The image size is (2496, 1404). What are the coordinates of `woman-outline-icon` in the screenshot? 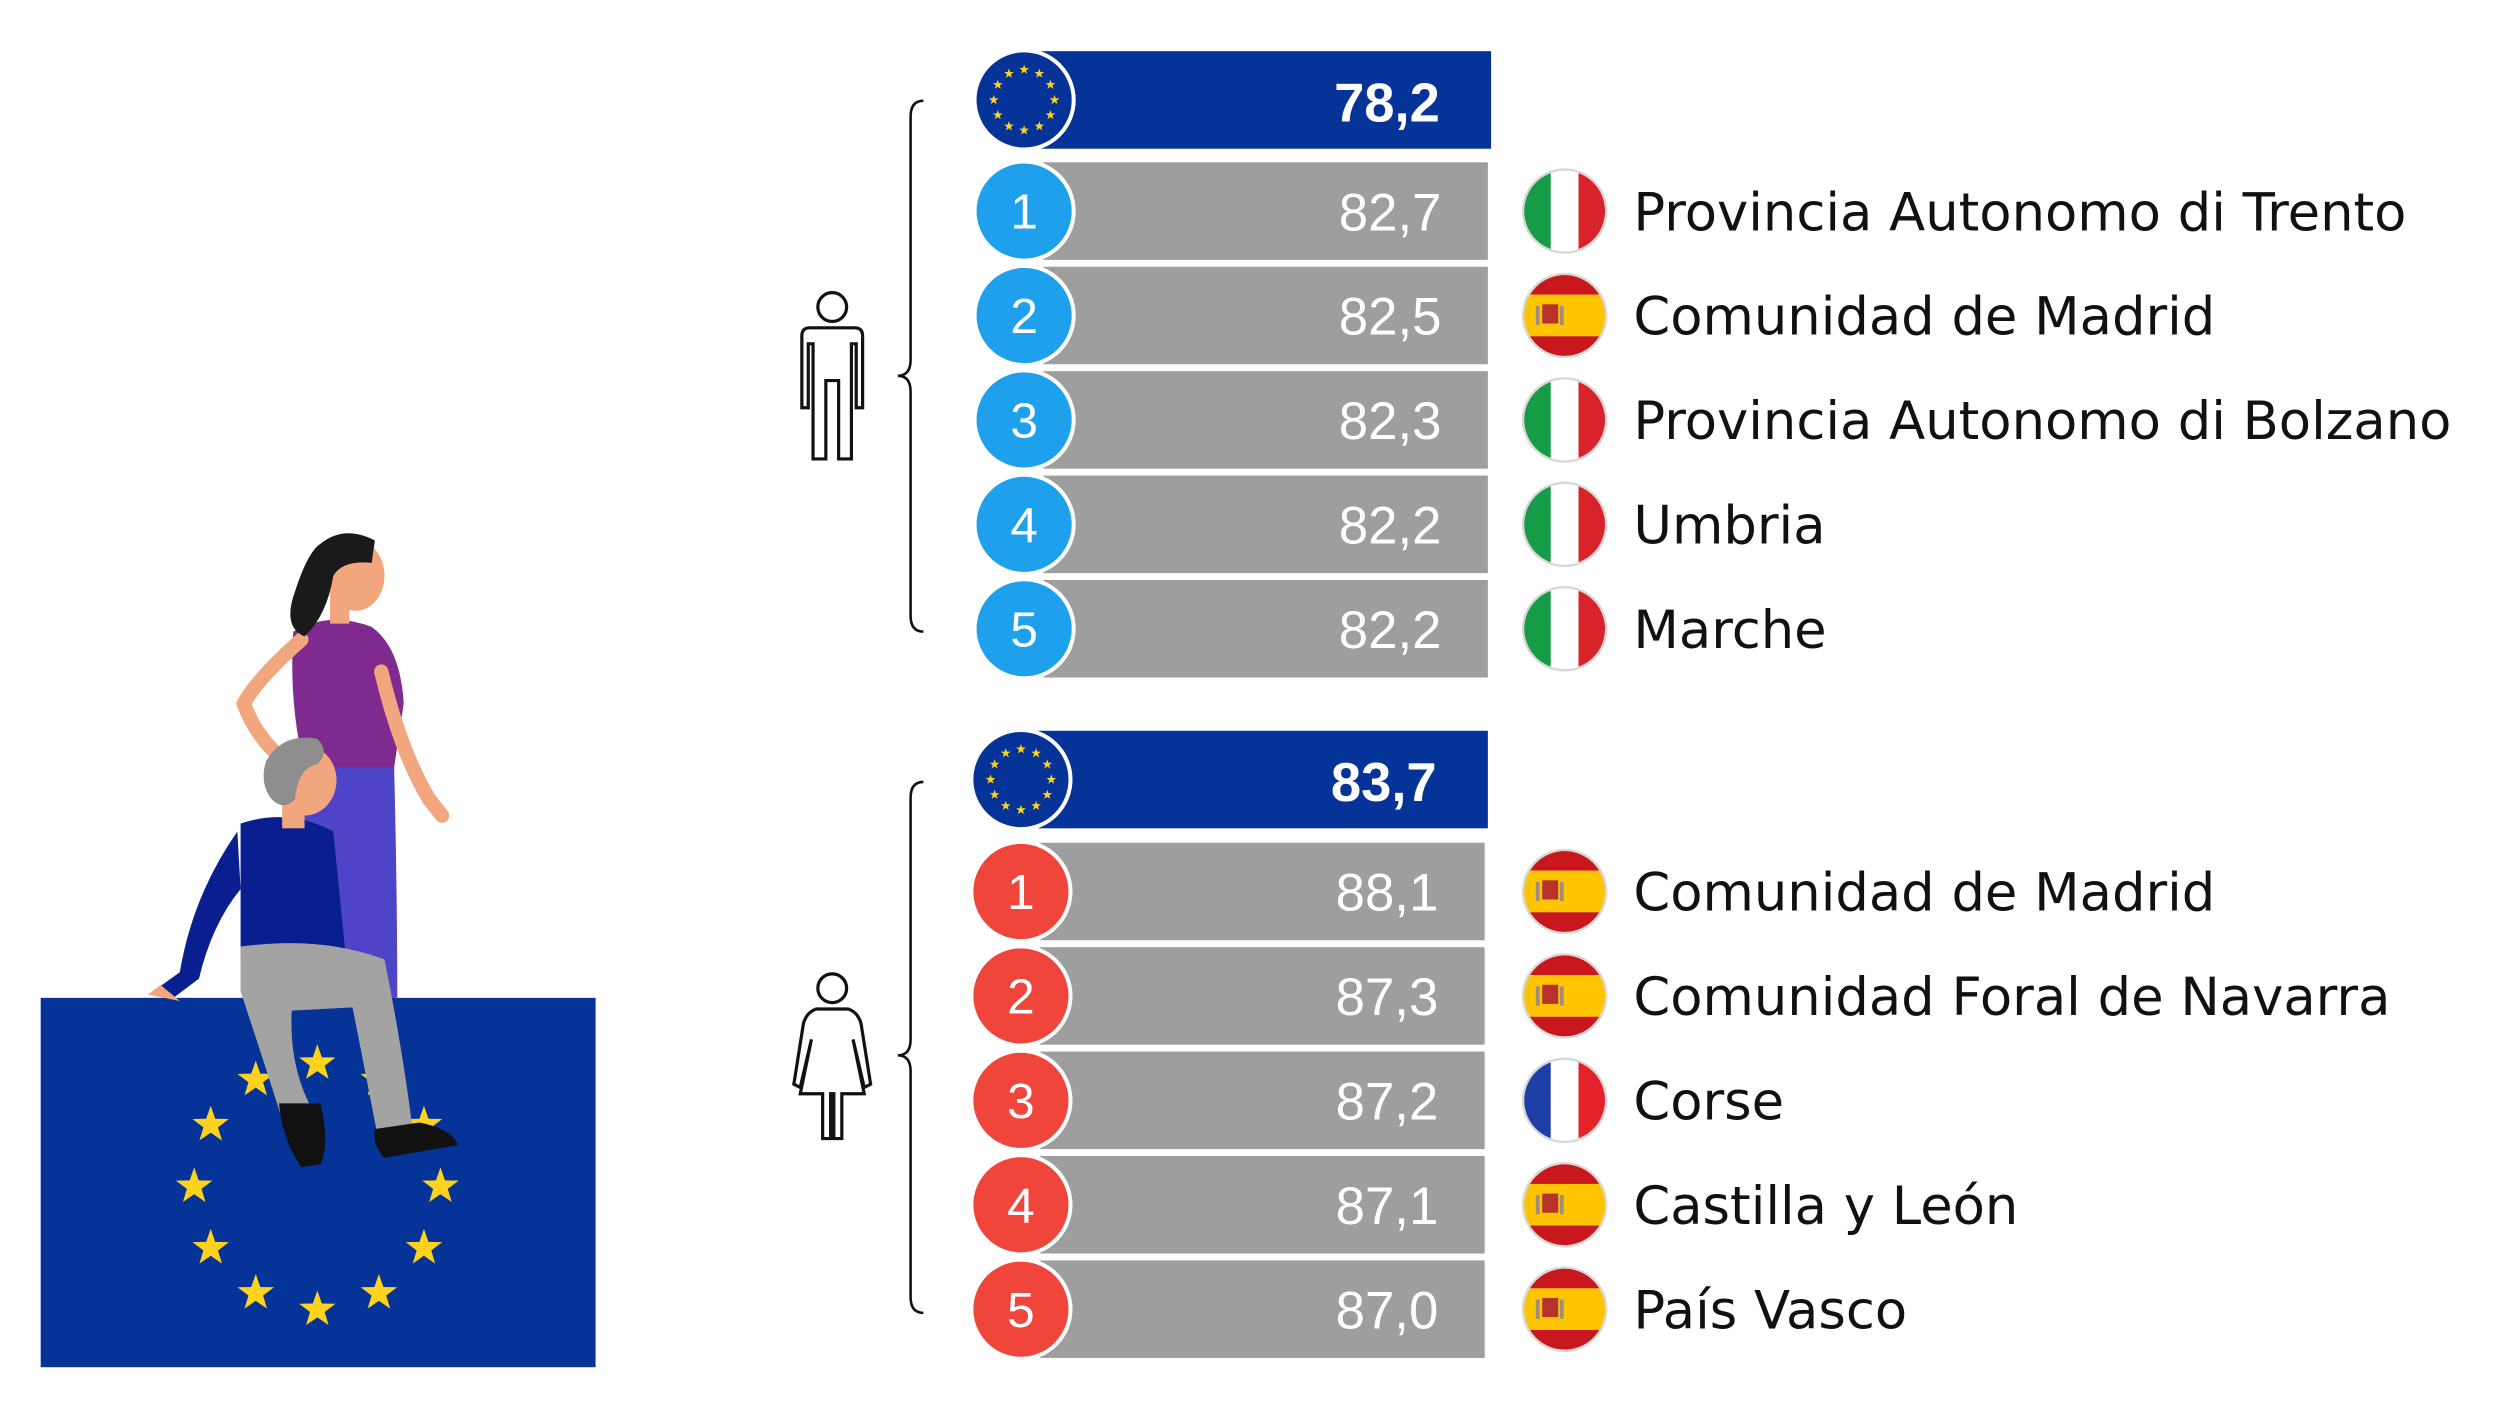 It's located at (832, 1056).